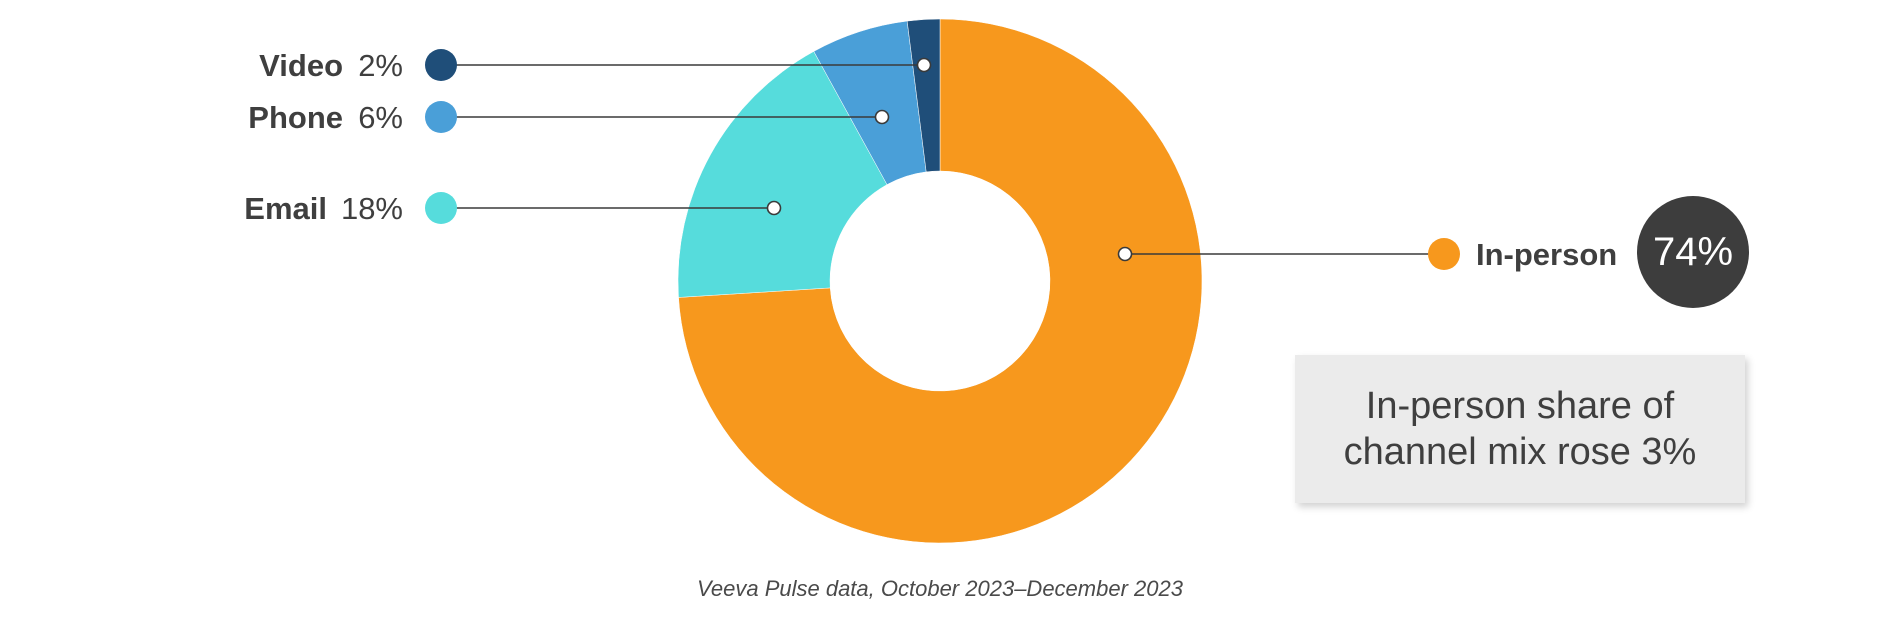 The image size is (1880, 618). Describe the element at coordinates (301, 65) in the screenshot. I see `label-video: Video` at that location.